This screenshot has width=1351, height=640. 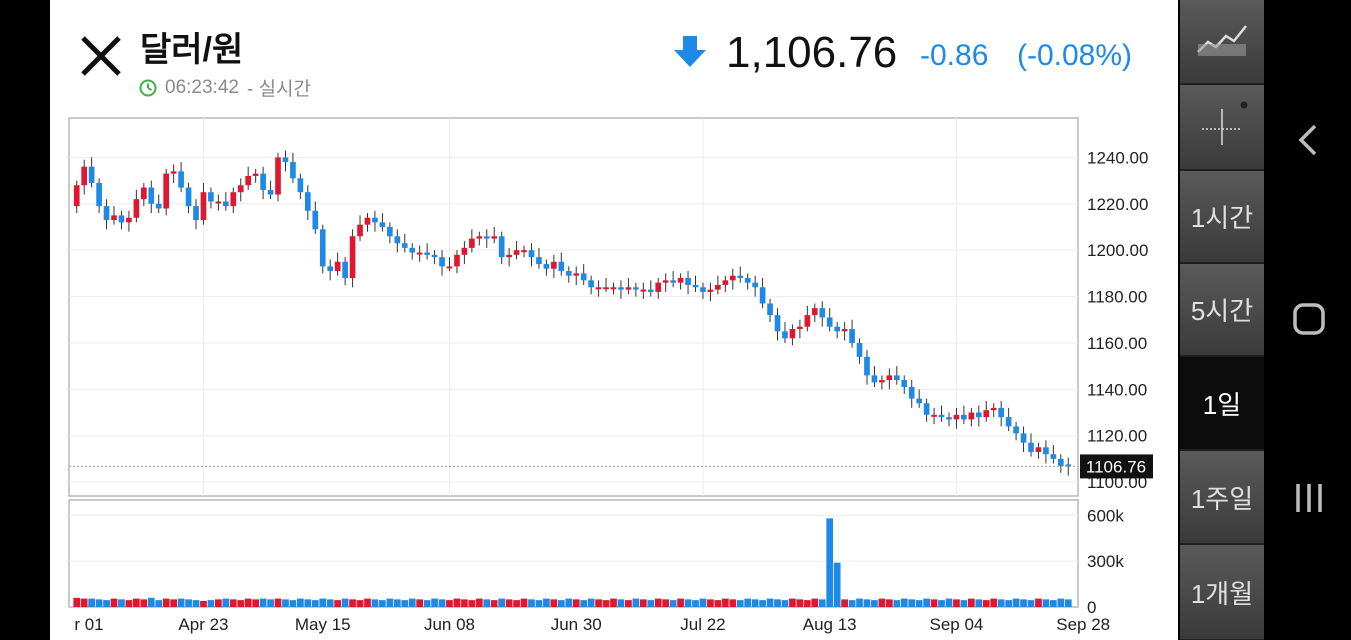 What do you see at coordinates (225, 87) in the screenshot?
I see `market-status: 06:23:42 - 실시간` at bounding box center [225, 87].